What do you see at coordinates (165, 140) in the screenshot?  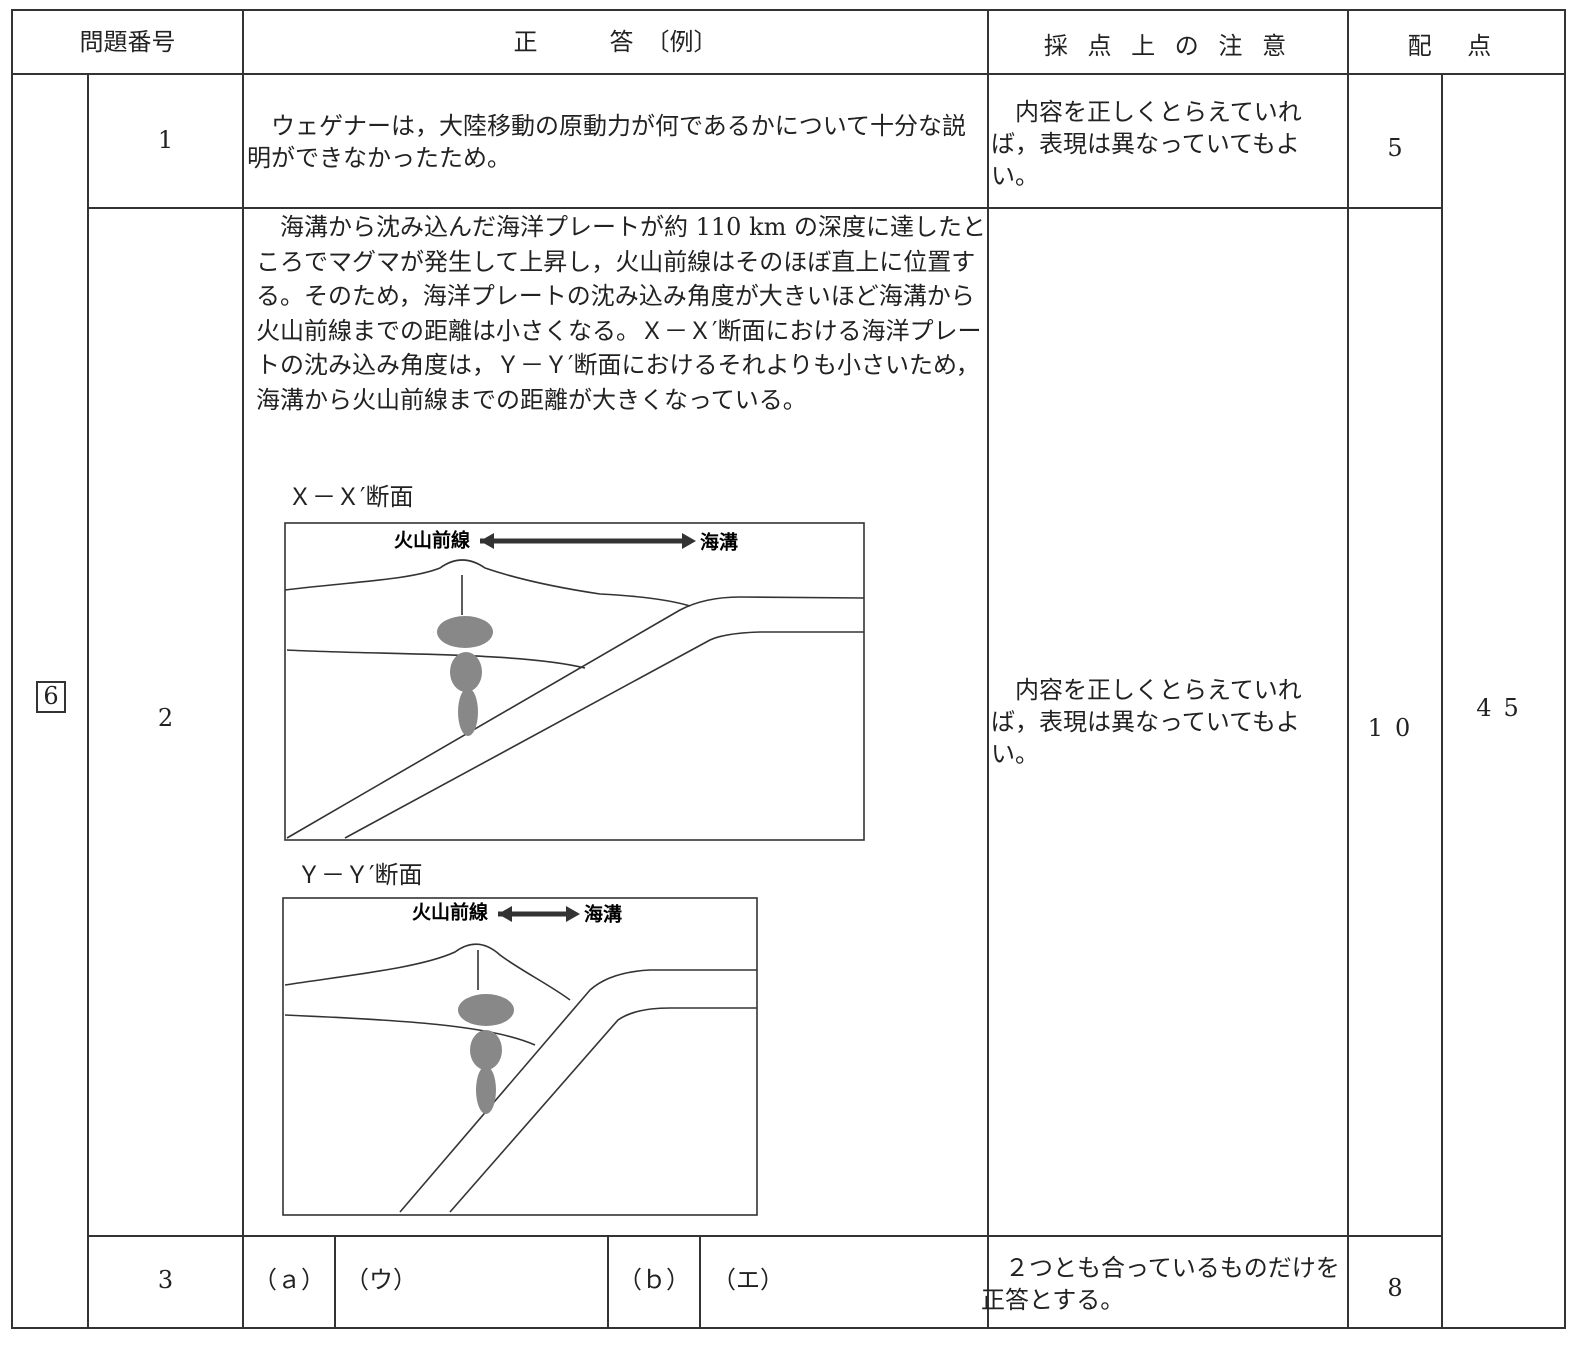 I see `row-number: 1` at bounding box center [165, 140].